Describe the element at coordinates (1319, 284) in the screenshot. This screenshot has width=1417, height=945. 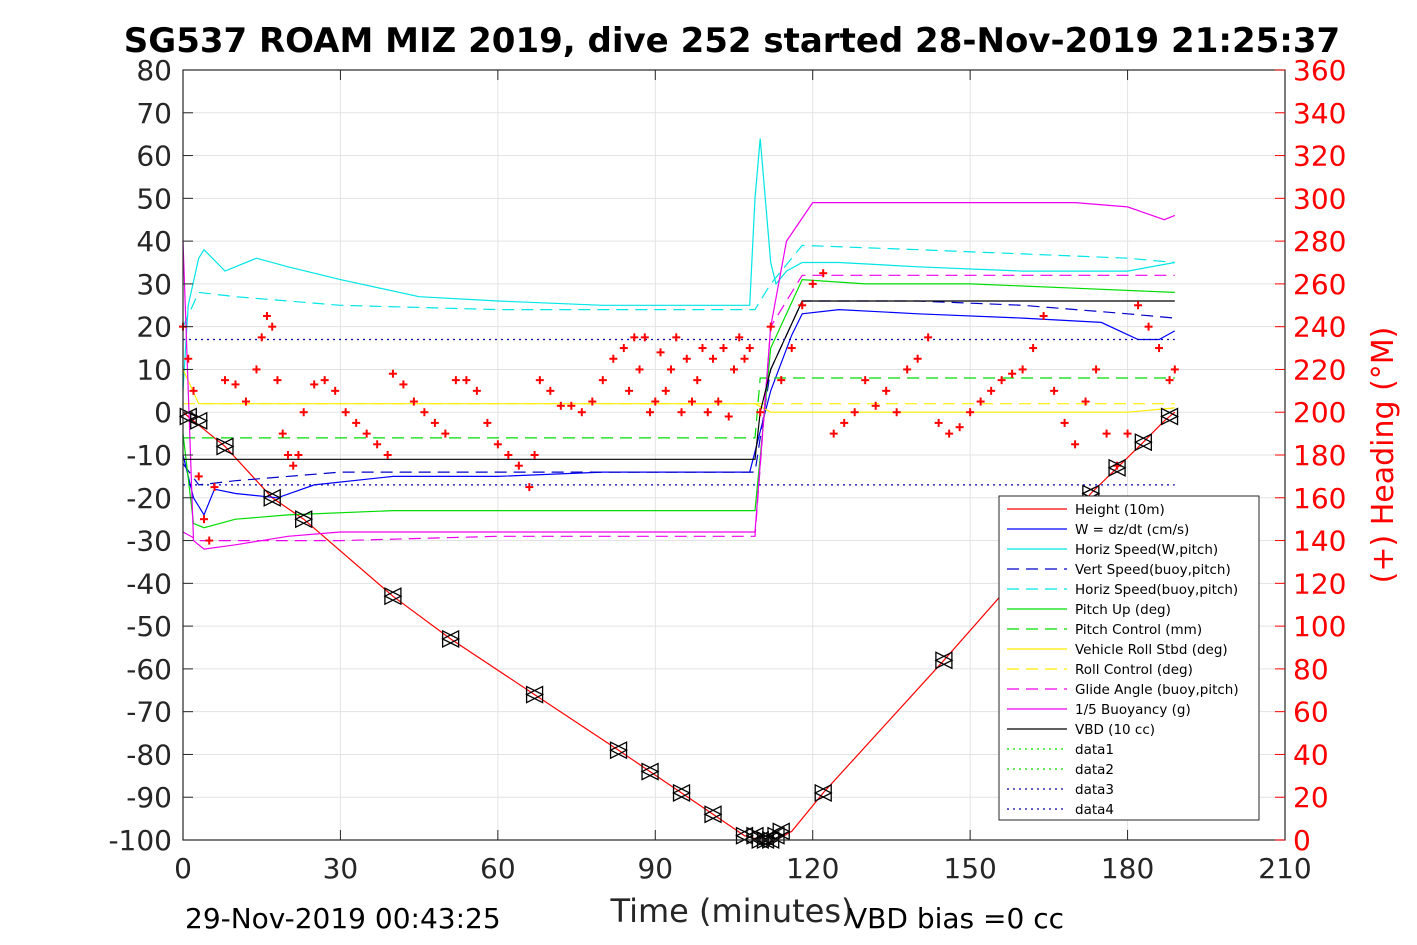
I see `y2-tick-label: 260` at that location.